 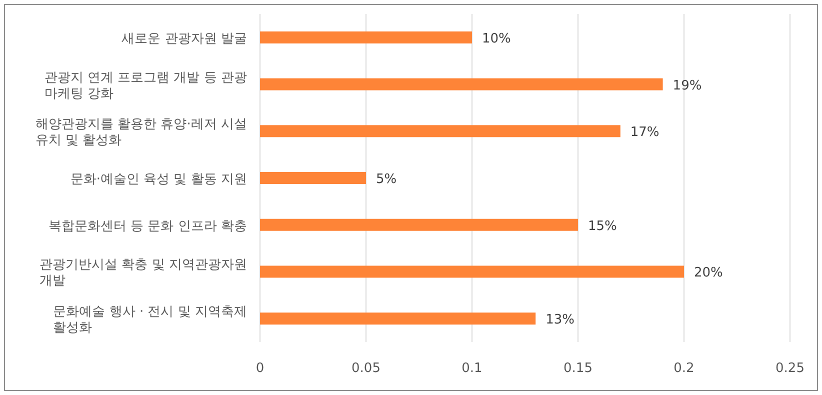 What do you see at coordinates (578, 368) in the screenshot?
I see `x-tick-label: 0.15` at bounding box center [578, 368].